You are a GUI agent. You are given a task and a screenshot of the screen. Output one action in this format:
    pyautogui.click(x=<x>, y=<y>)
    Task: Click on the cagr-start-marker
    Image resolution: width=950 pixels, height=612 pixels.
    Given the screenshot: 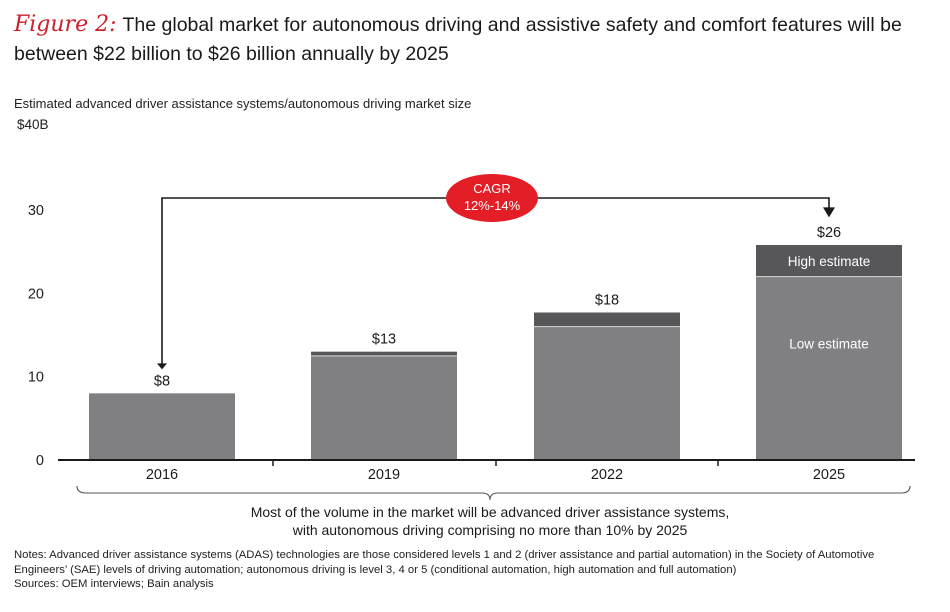 What is the action you would take?
    pyautogui.click(x=162, y=366)
    